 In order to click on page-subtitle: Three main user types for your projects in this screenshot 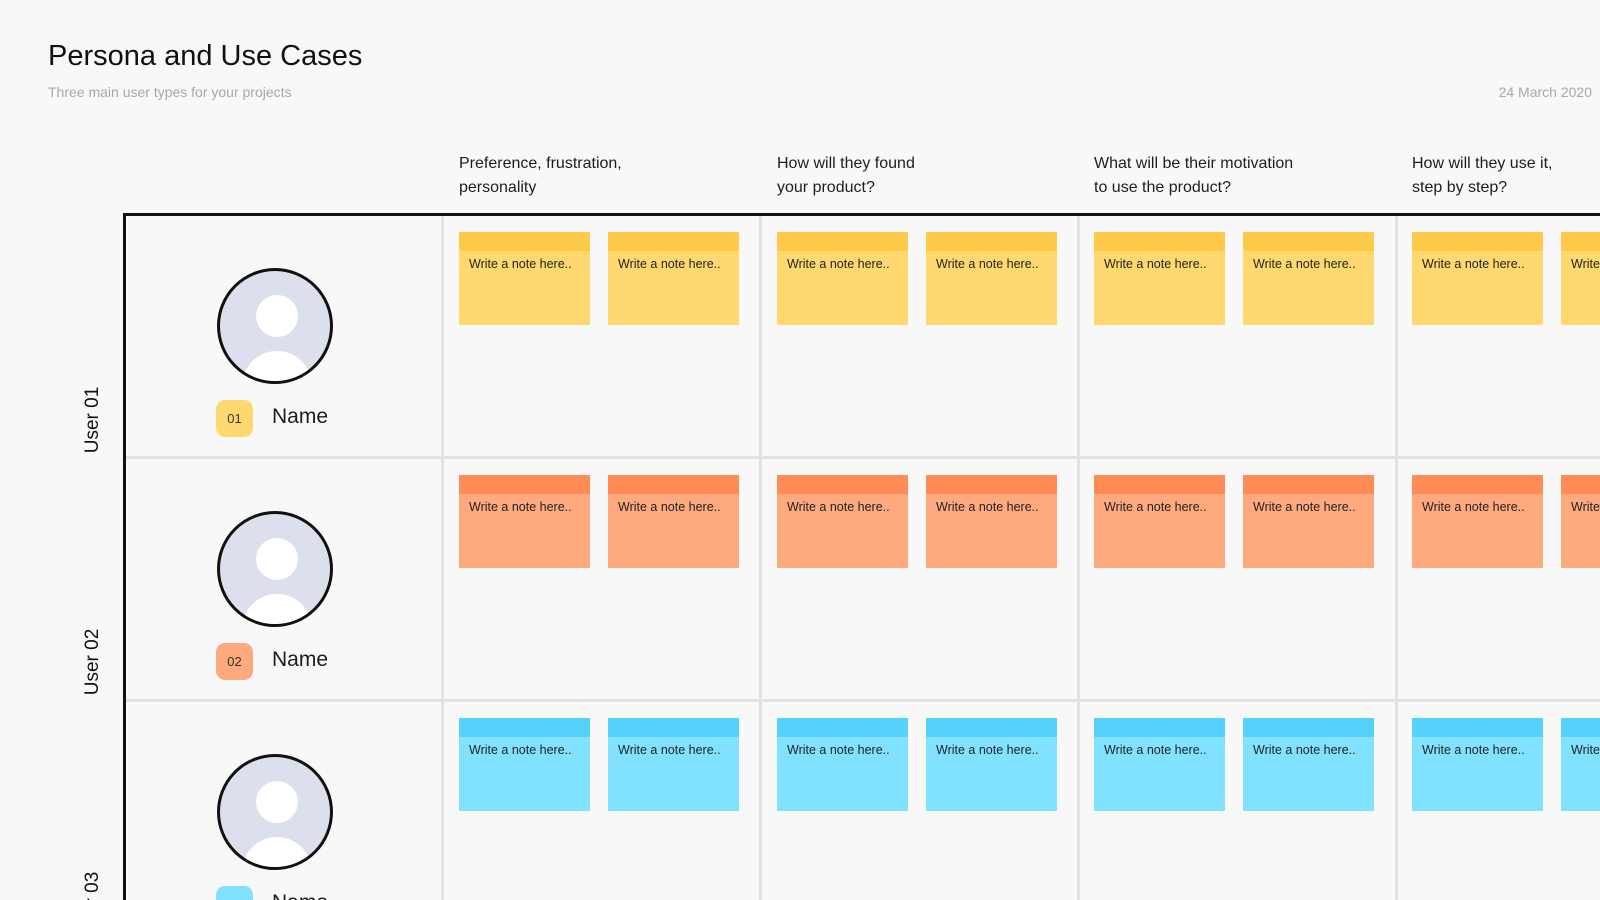, I will do `click(170, 92)`.